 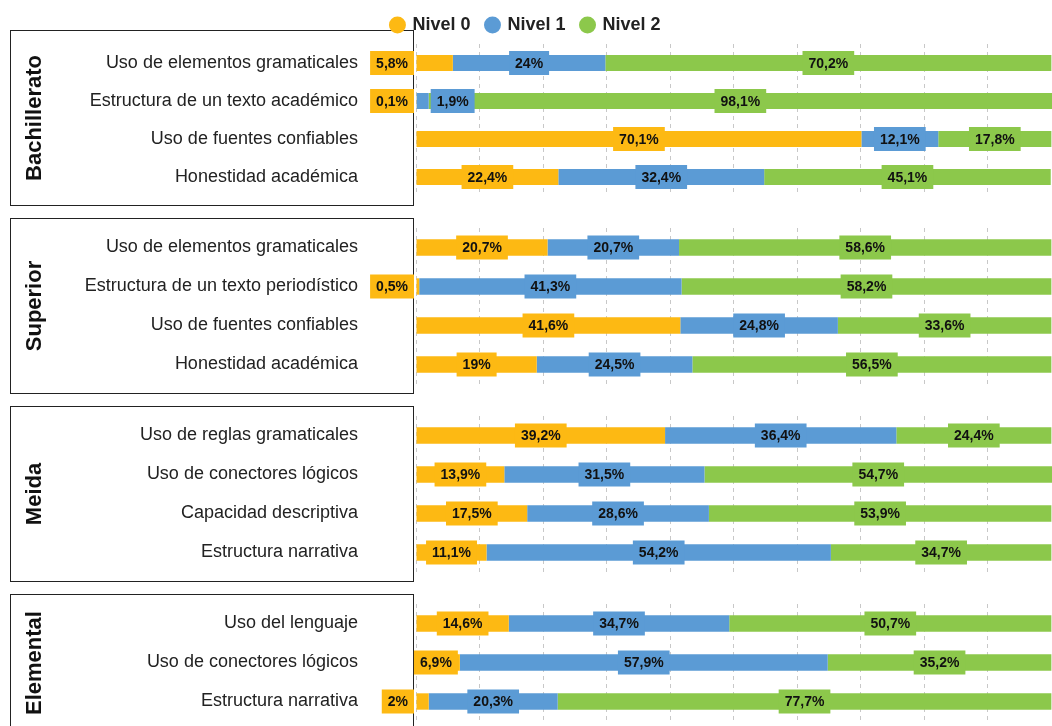 What do you see at coordinates (269, 512) in the screenshot?
I see `y-tick-label: Capacidad descriptiva` at bounding box center [269, 512].